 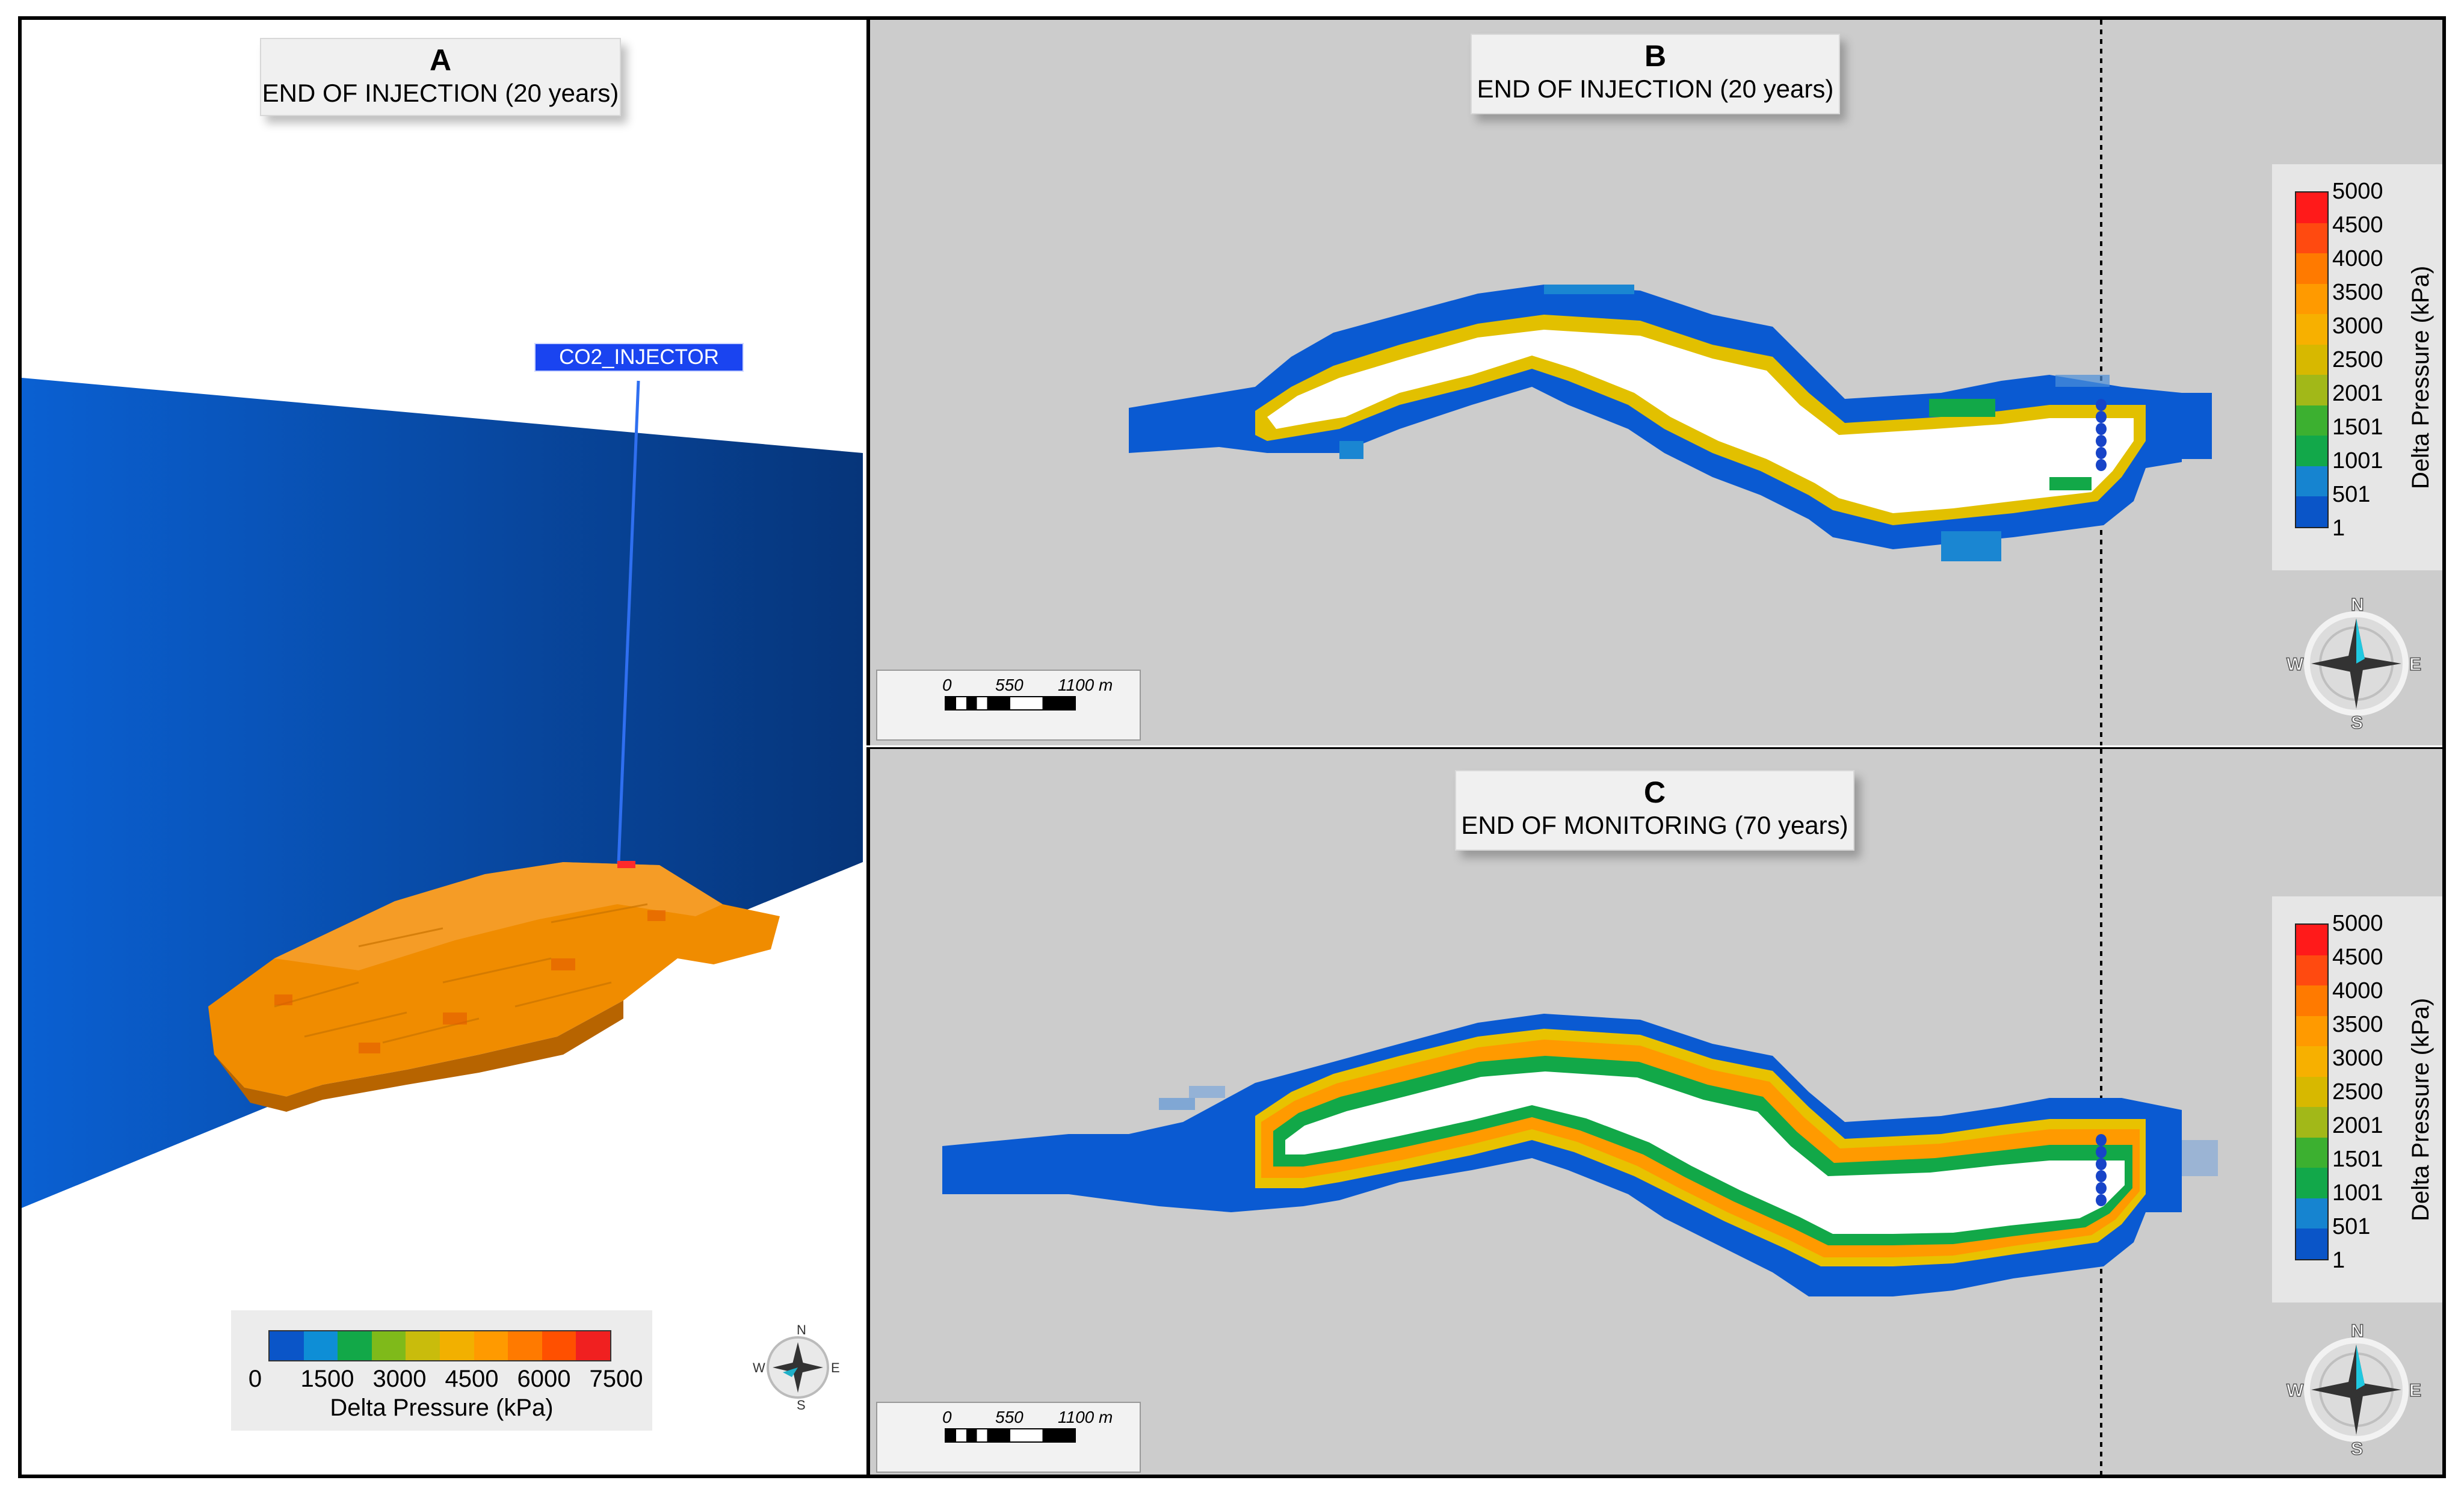 I want to click on legend-a-colorbar, so click(x=439, y=1346).